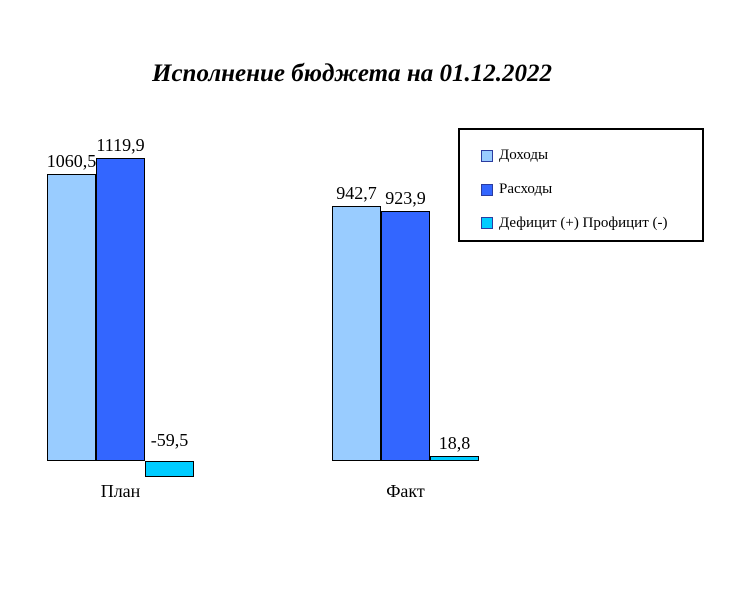 This screenshot has height=589, width=731. I want to click on bar-defitsit-profitsit-fakt, so click(454, 458).